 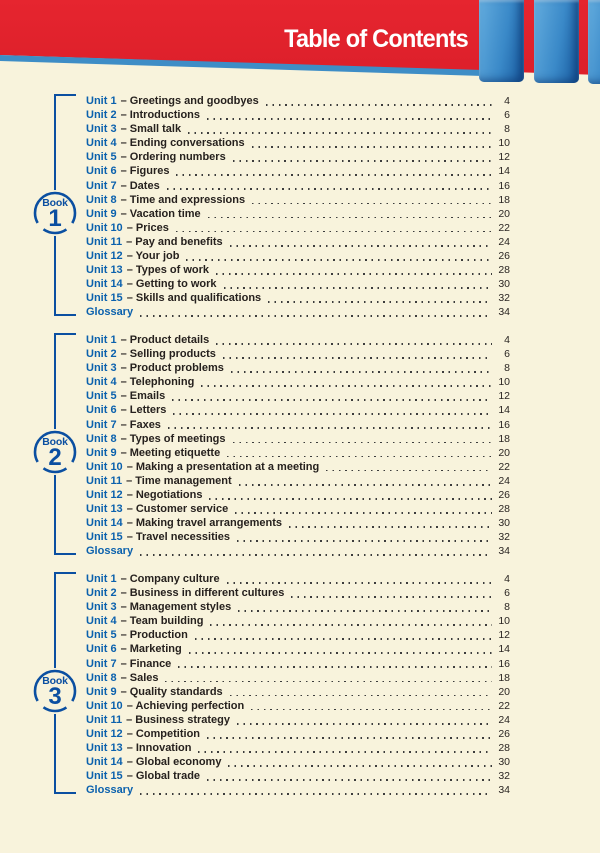 I want to click on entry-title: – Meeting etiquette, so click(x=170, y=452).